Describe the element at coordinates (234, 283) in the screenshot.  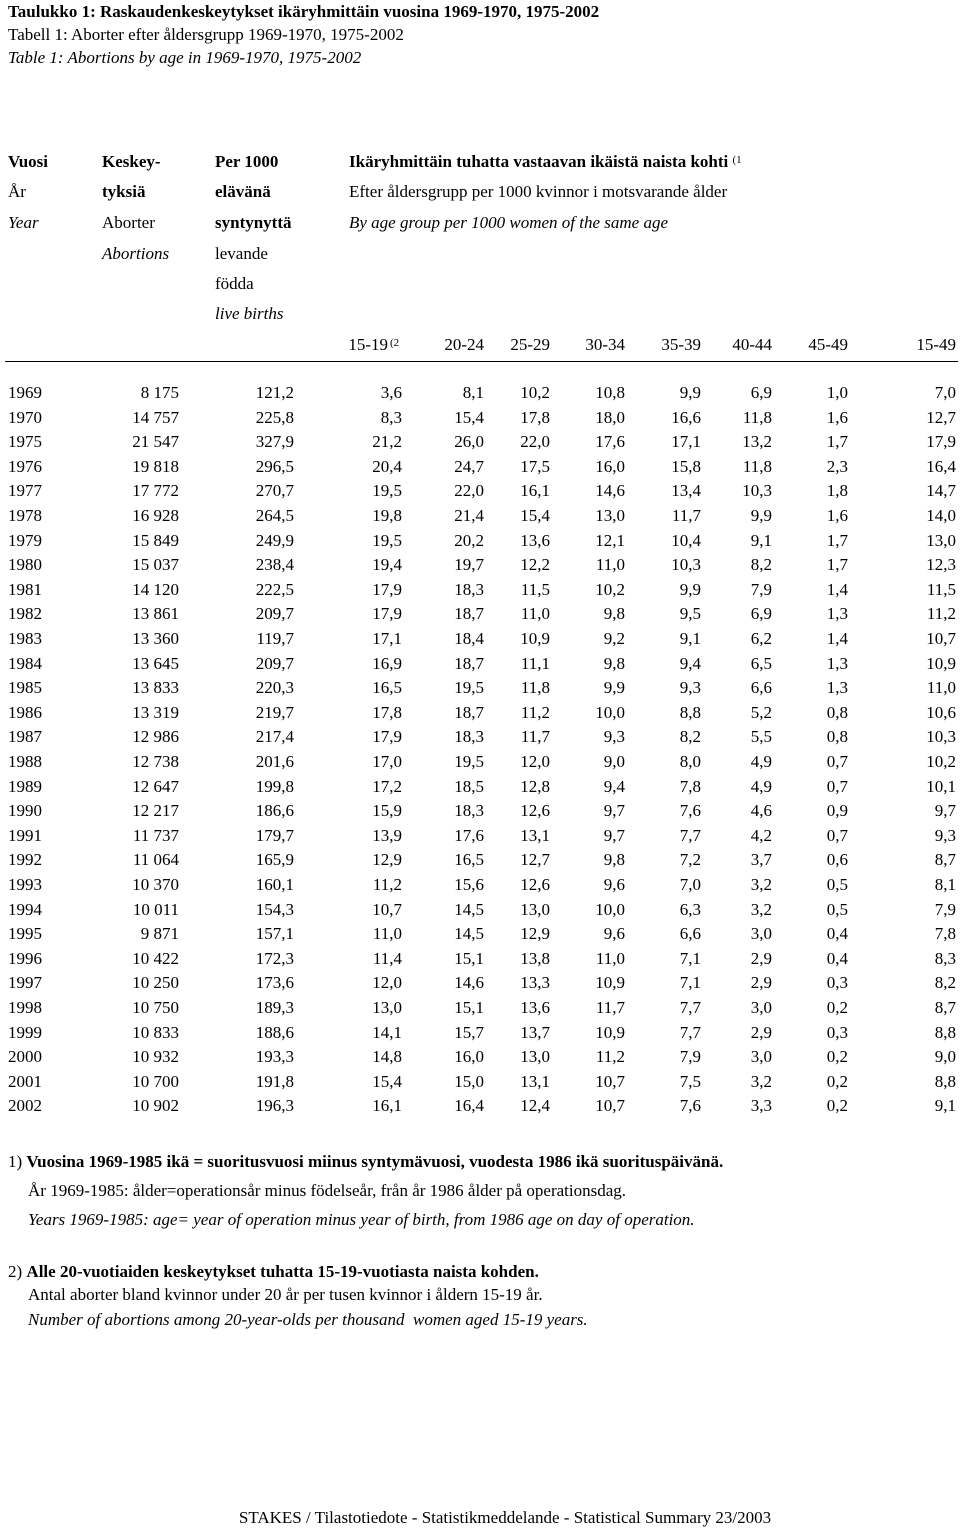
I see `header-cell: födda` at that location.